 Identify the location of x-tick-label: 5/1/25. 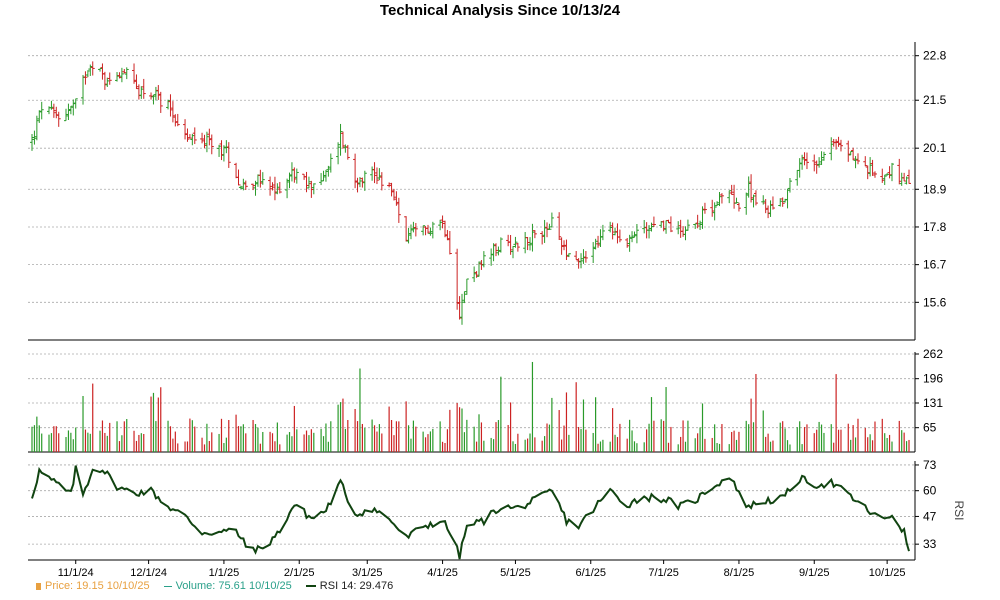
(515, 573).